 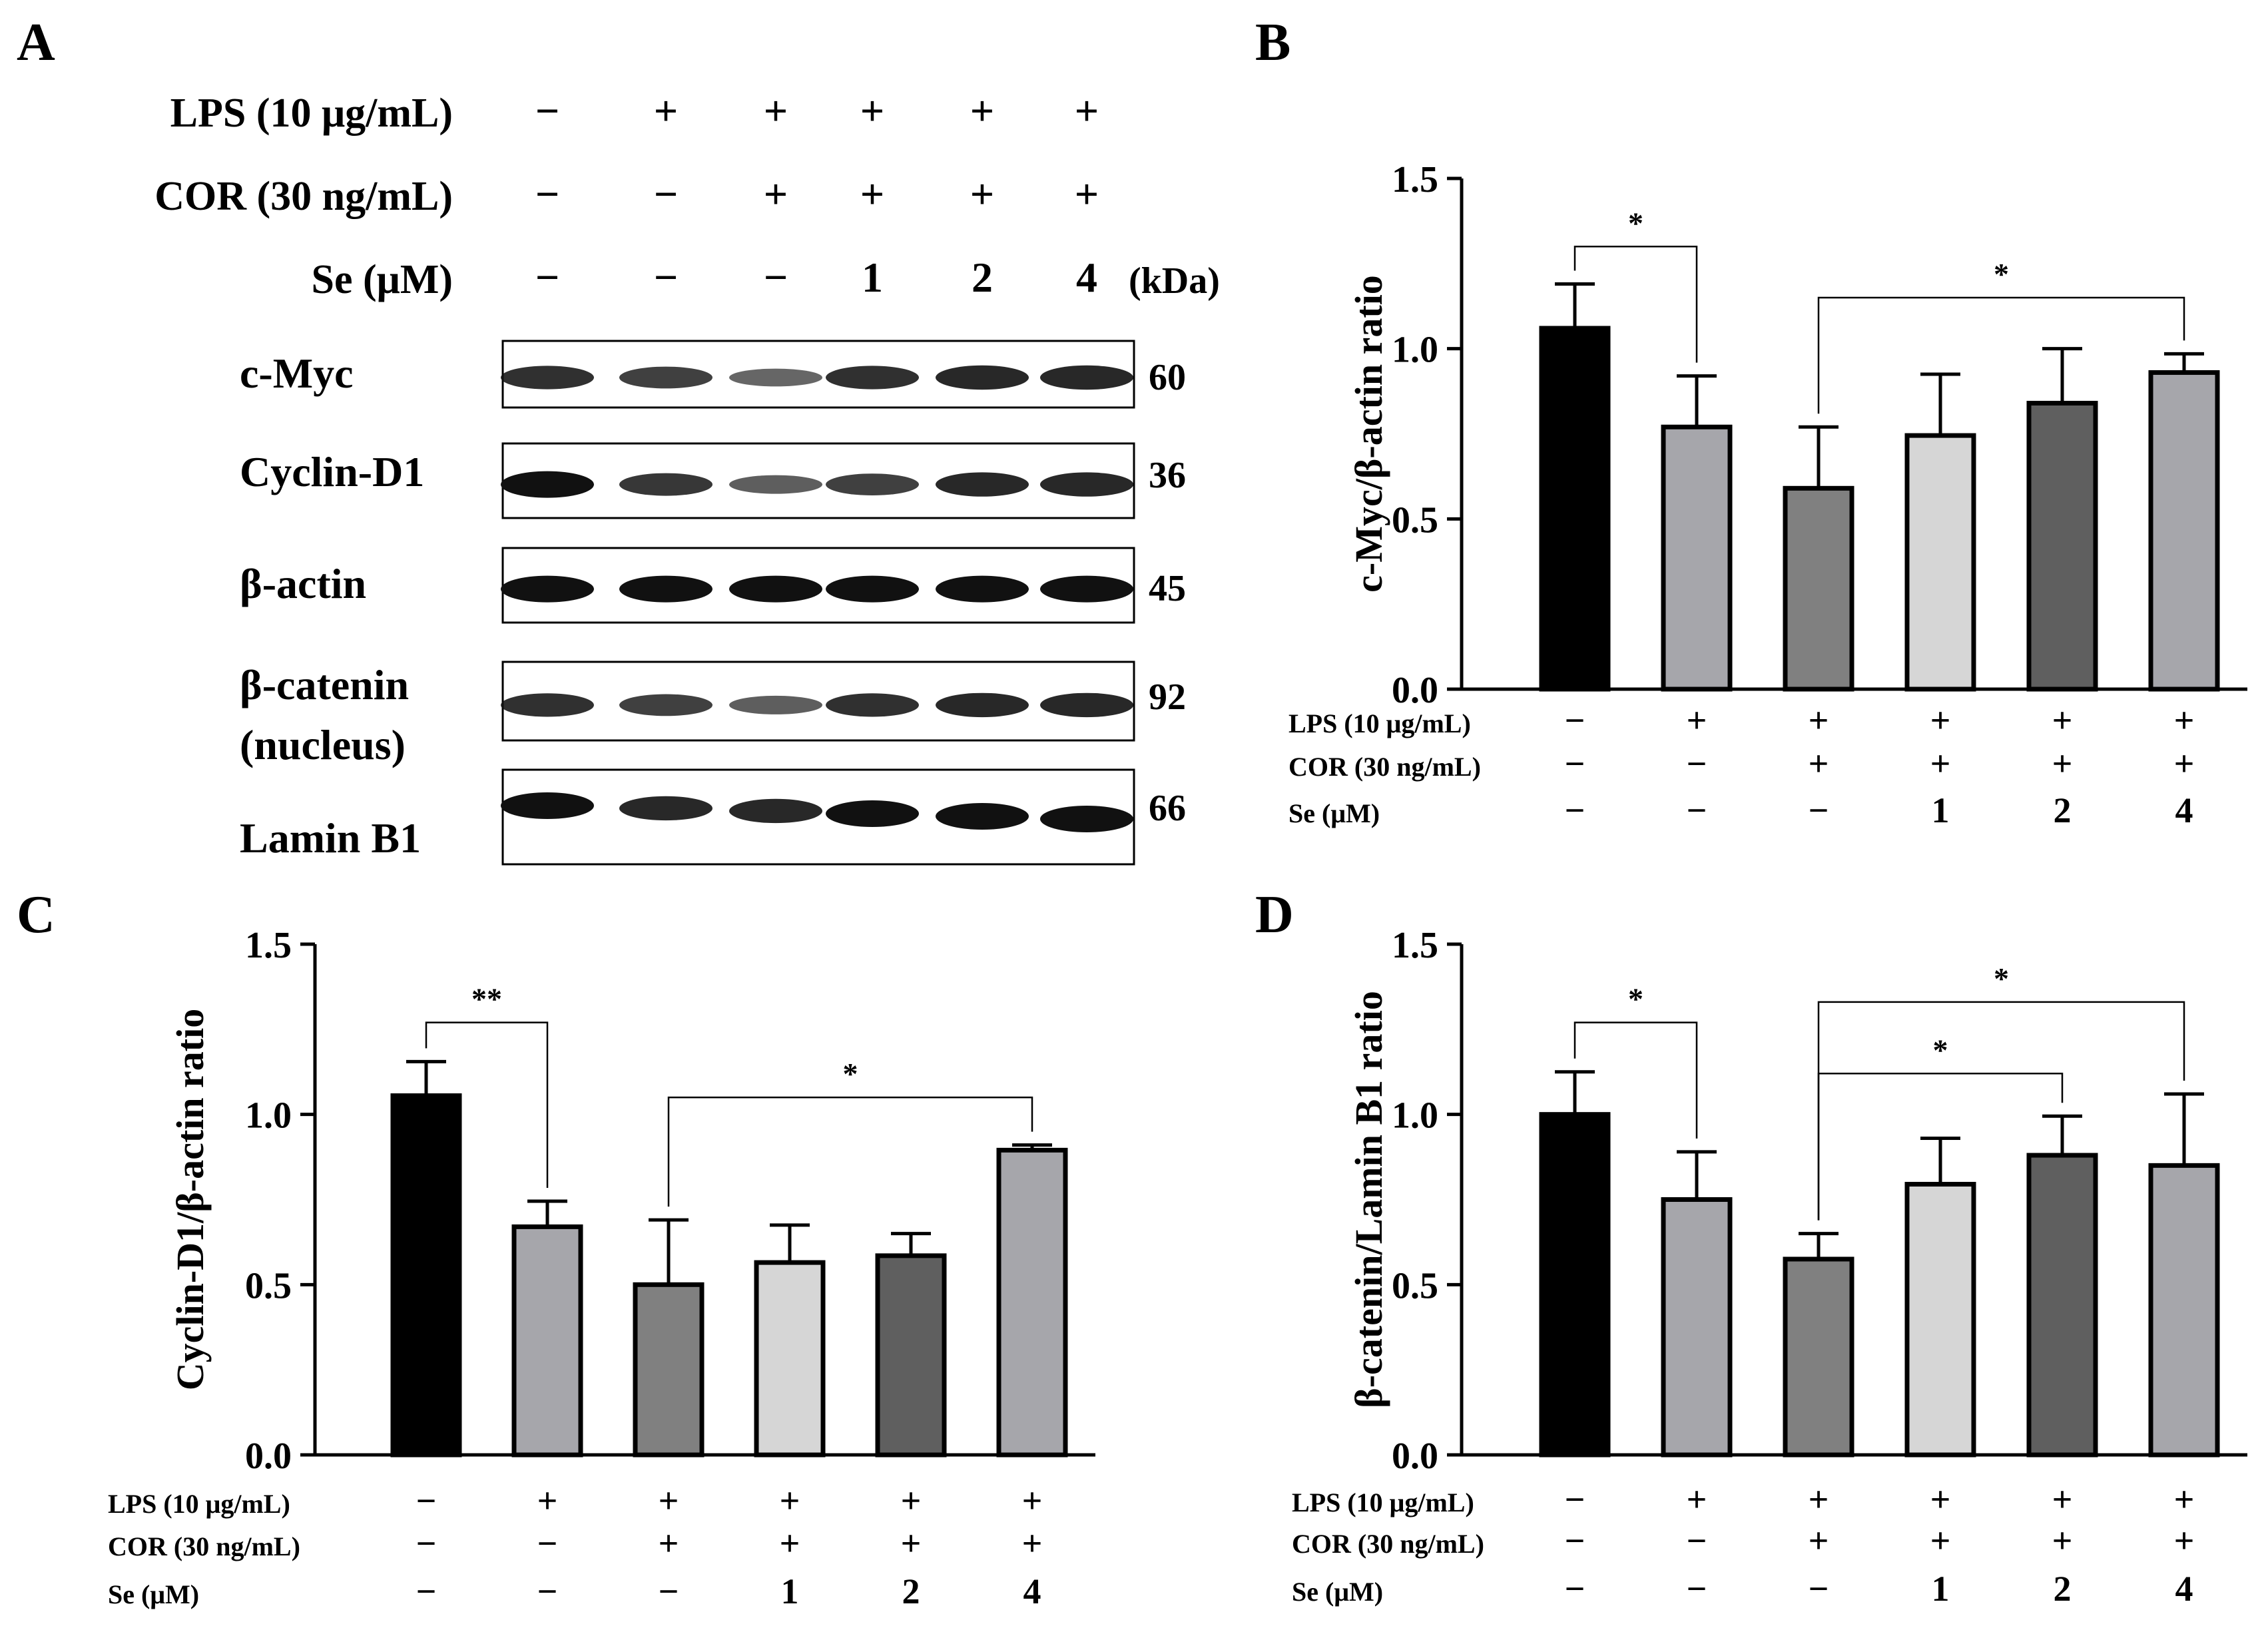 I want to click on y-tick-label: 1.0, so click(x=1415, y=350).